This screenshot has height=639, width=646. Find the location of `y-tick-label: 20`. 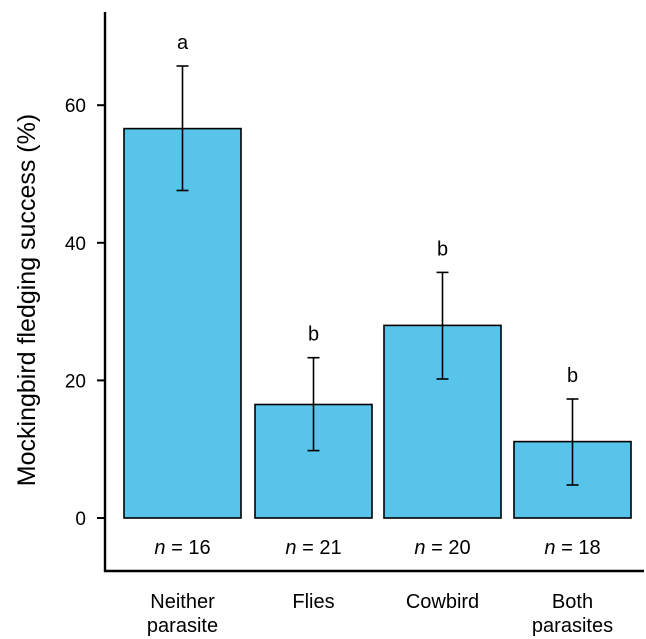

y-tick-label: 20 is located at coordinates (75, 381).